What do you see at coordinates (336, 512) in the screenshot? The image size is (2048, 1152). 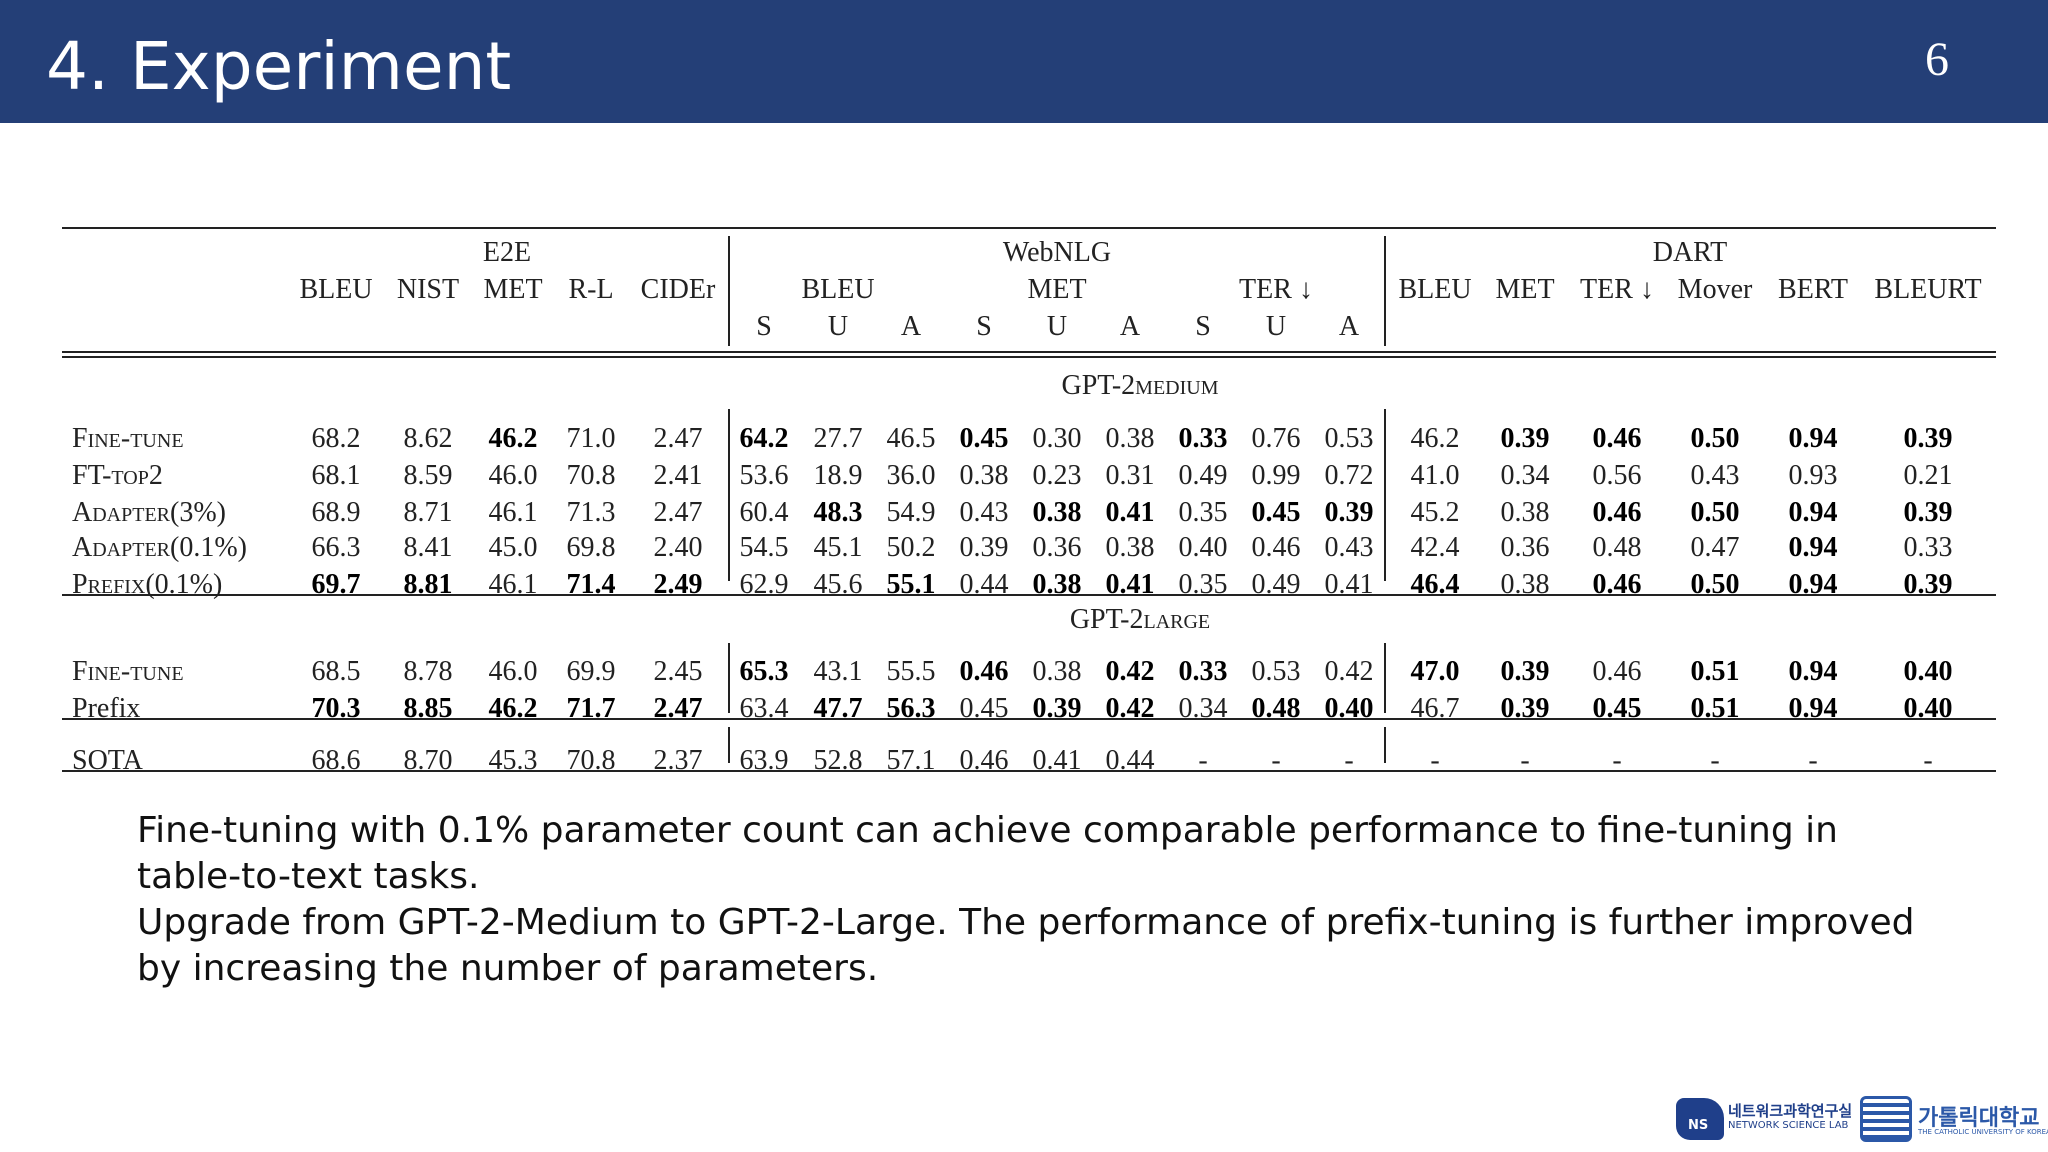 I see `table-cell: 68.9` at bounding box center [336, 512].